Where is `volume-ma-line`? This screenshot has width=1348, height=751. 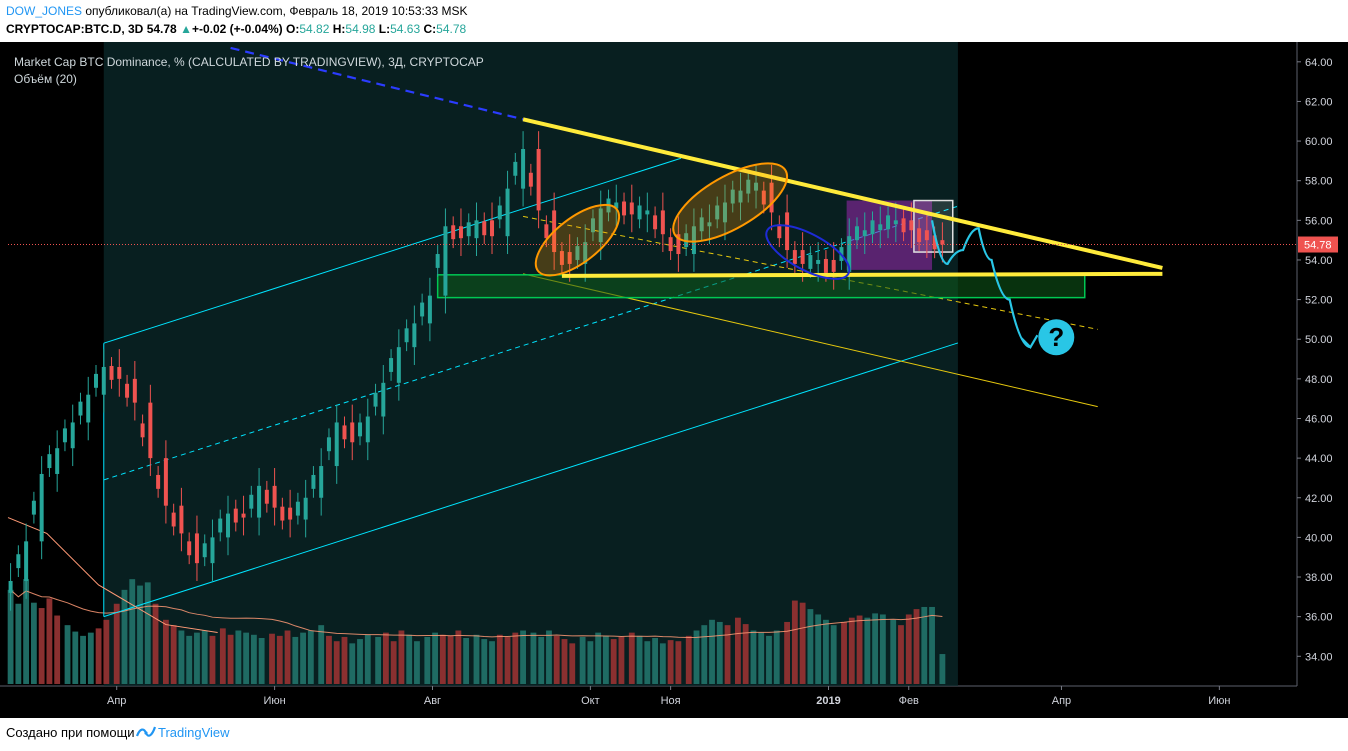 volume-ma-line is located at coordinates (476, 613).